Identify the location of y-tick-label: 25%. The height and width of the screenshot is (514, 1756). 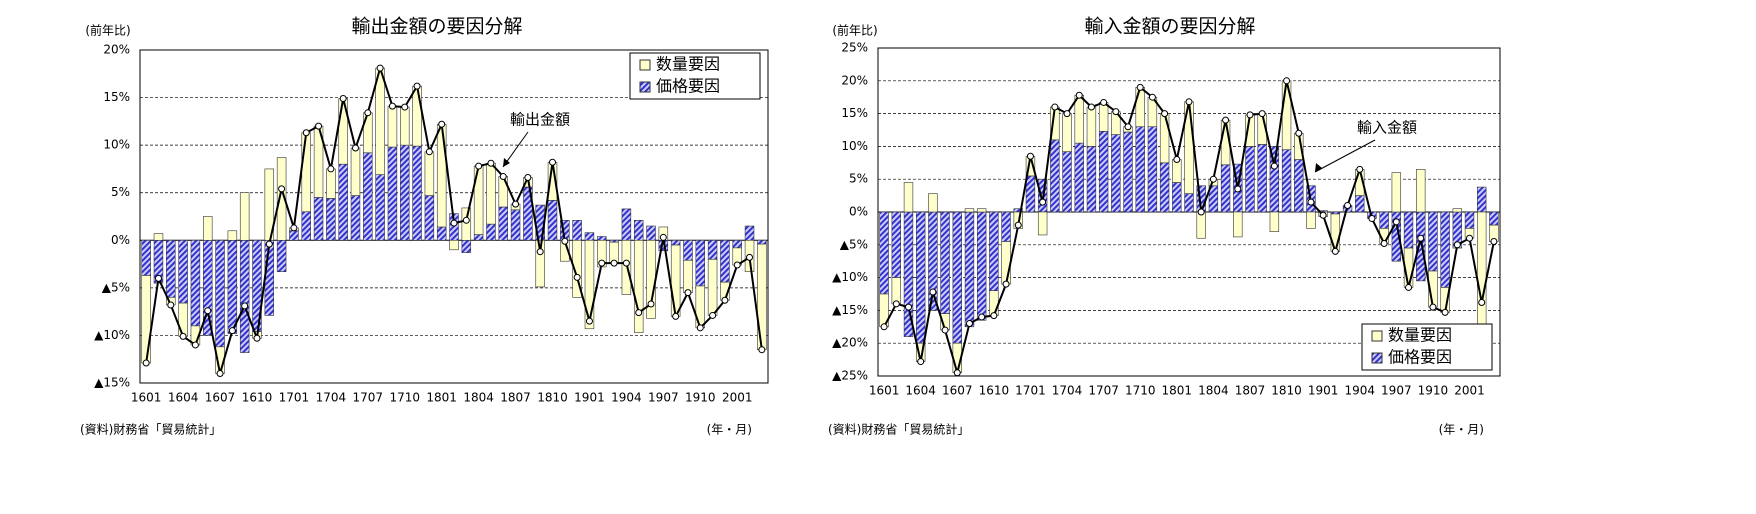
(854, 48).